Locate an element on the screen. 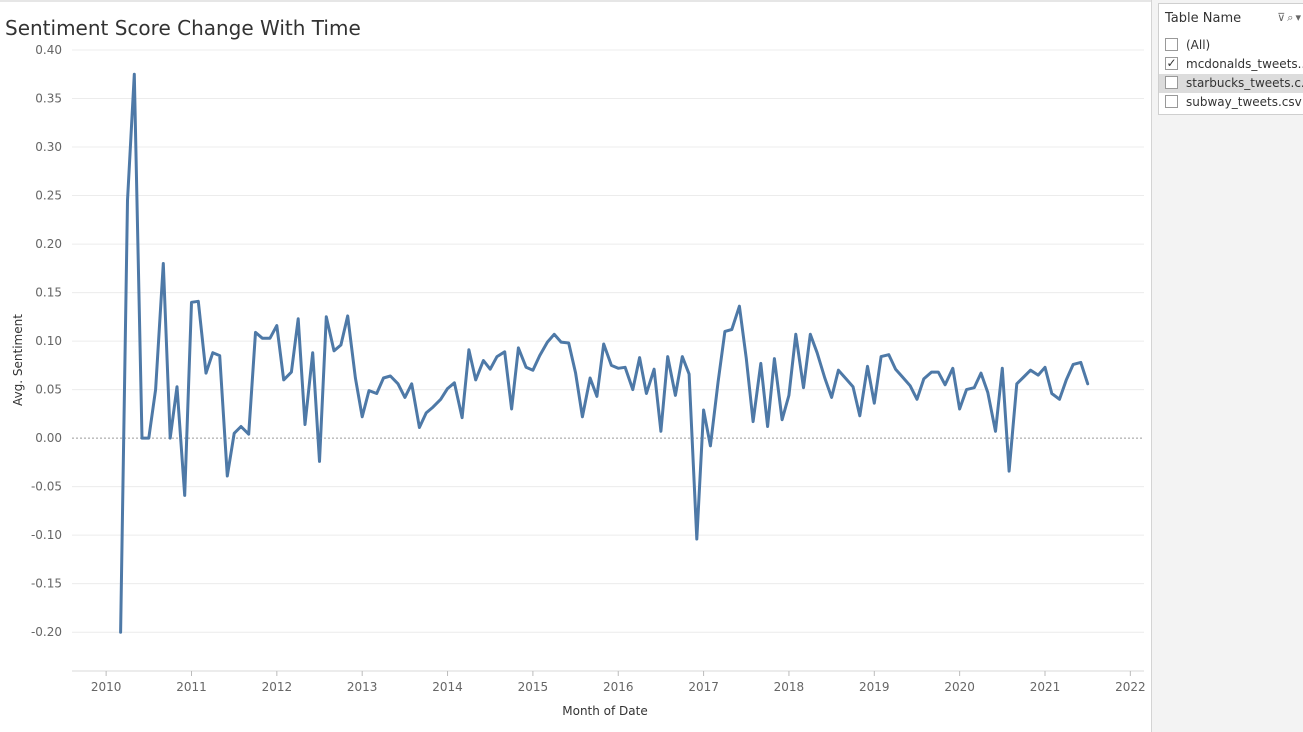 The height and width of the screenshot is (732, 1303). filter-item-subway: subway_tweets.csv is located at coordinates (1234, 102).